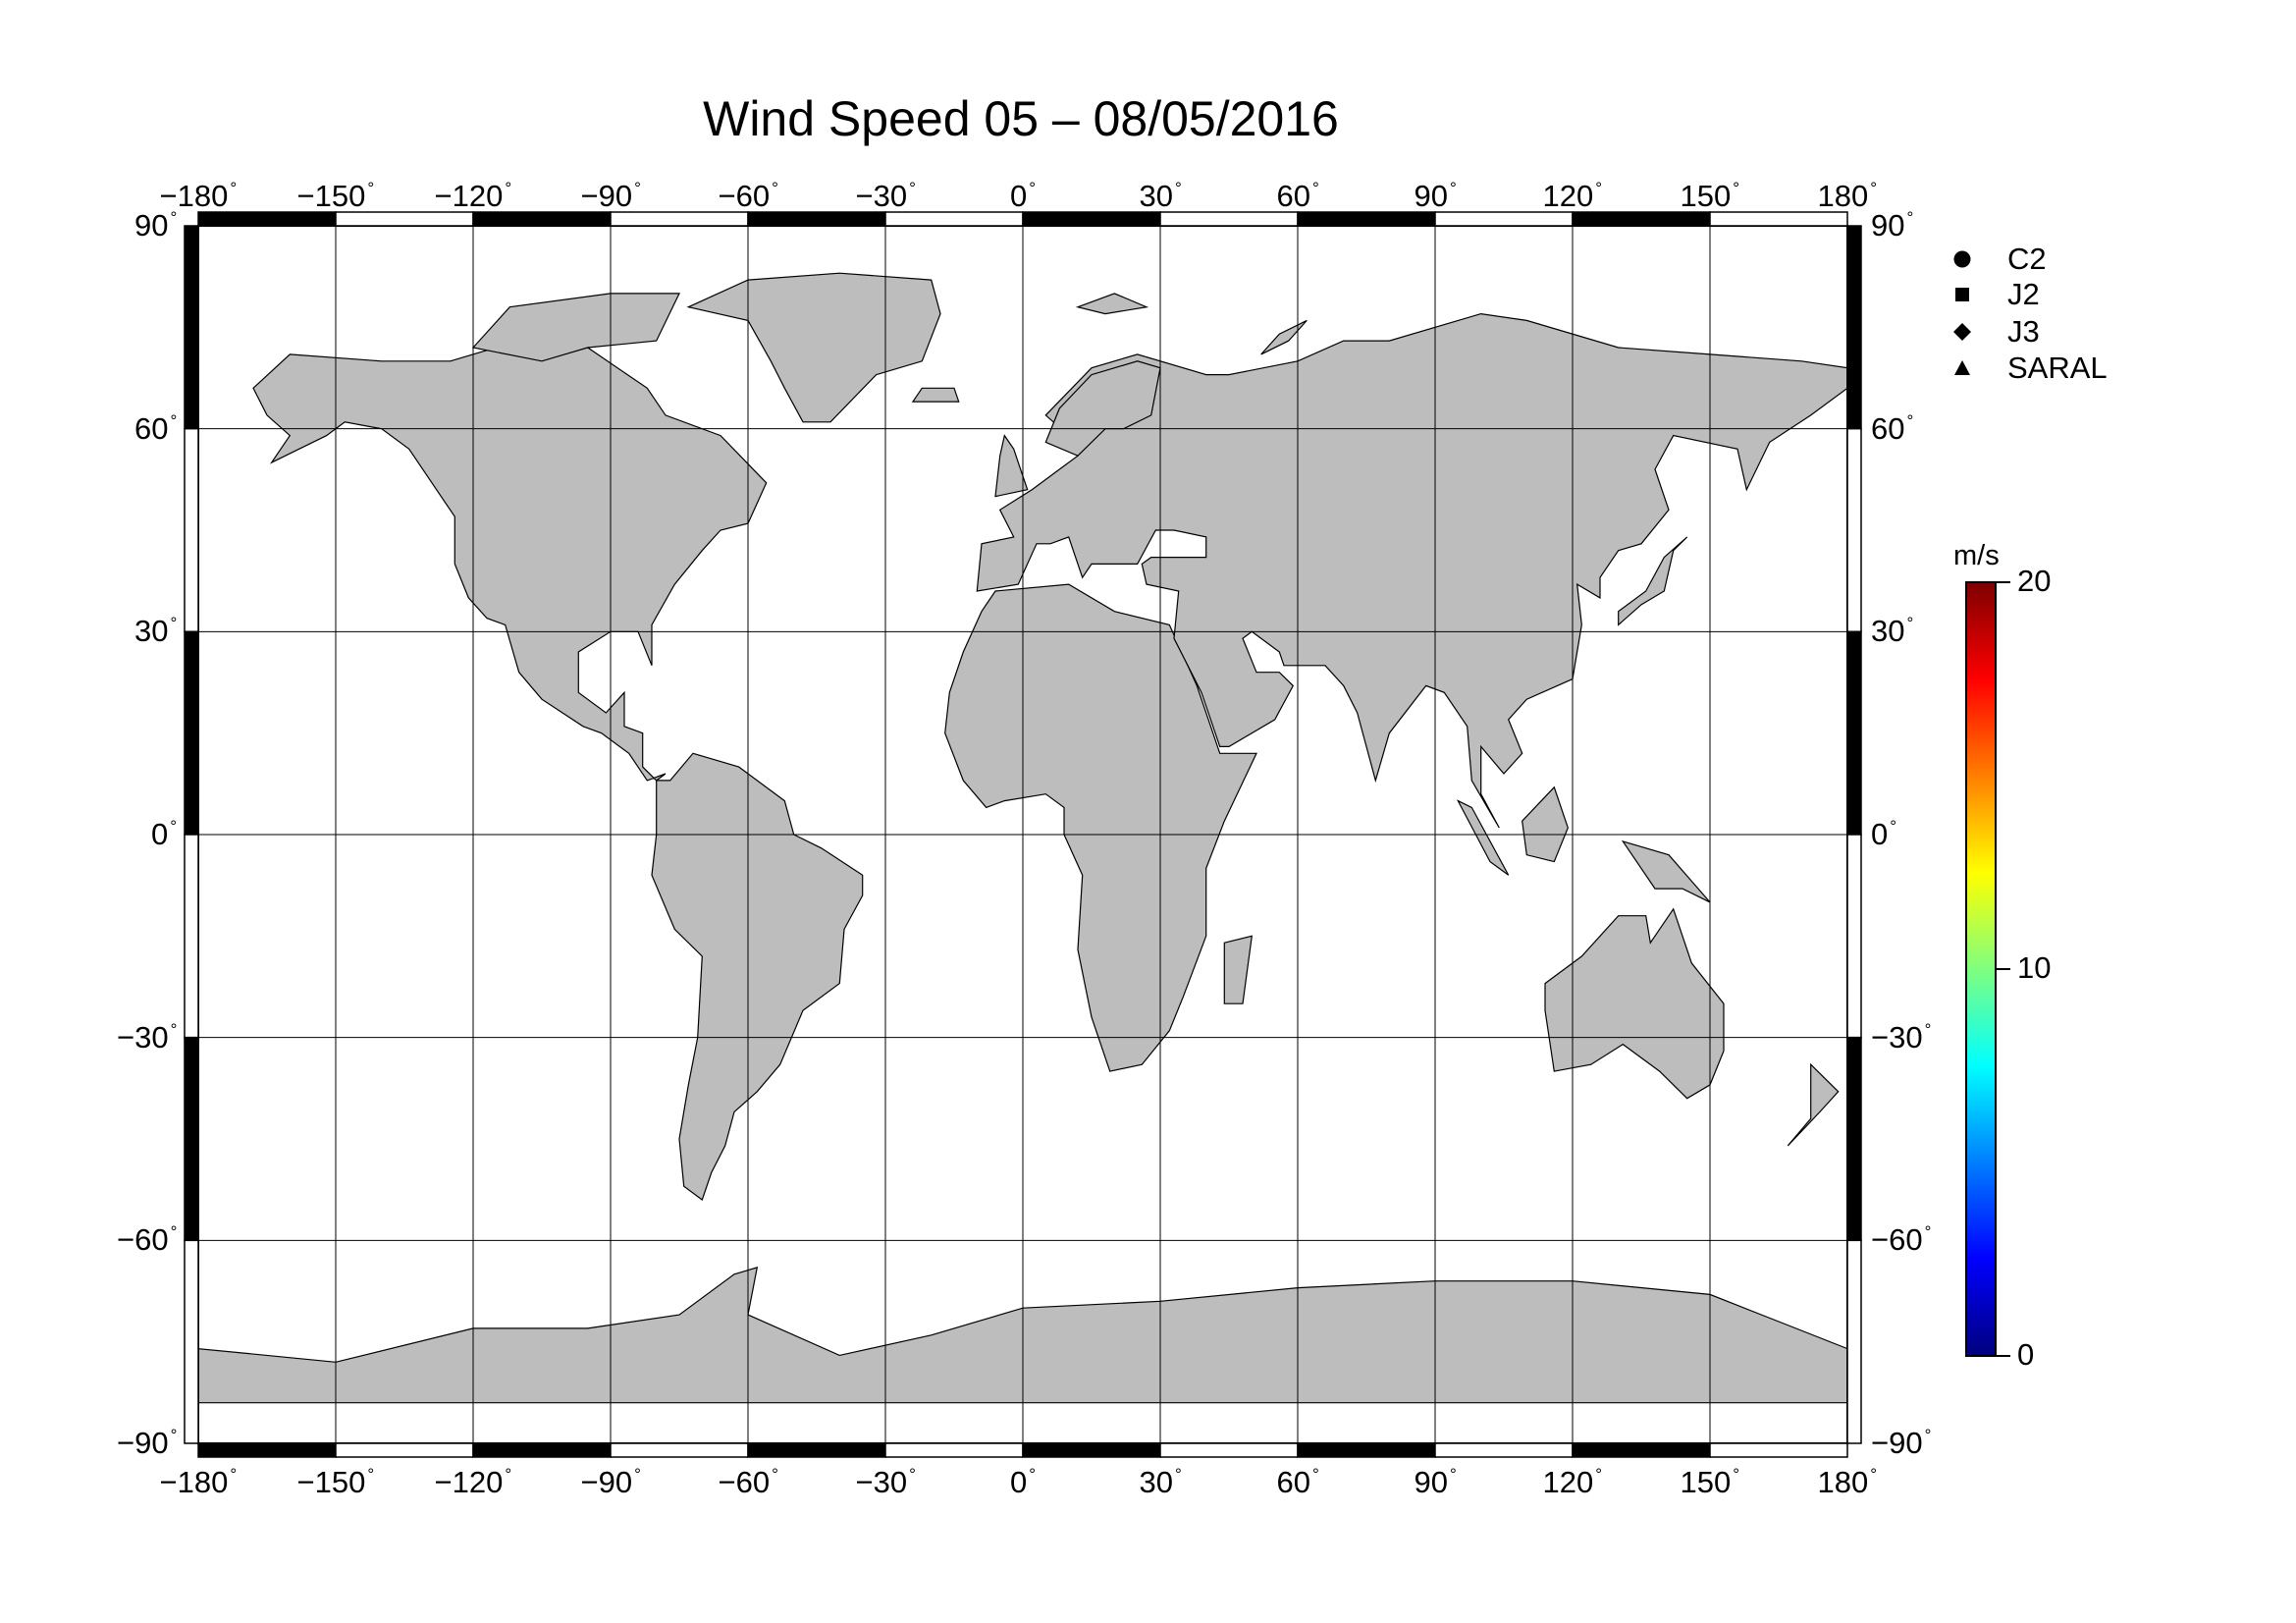 This screenshot has width=2296, height=1623. Describe the element at coordinates (2003, 969) in the screenshot. I see `colorbar-tick-mid` at that location.